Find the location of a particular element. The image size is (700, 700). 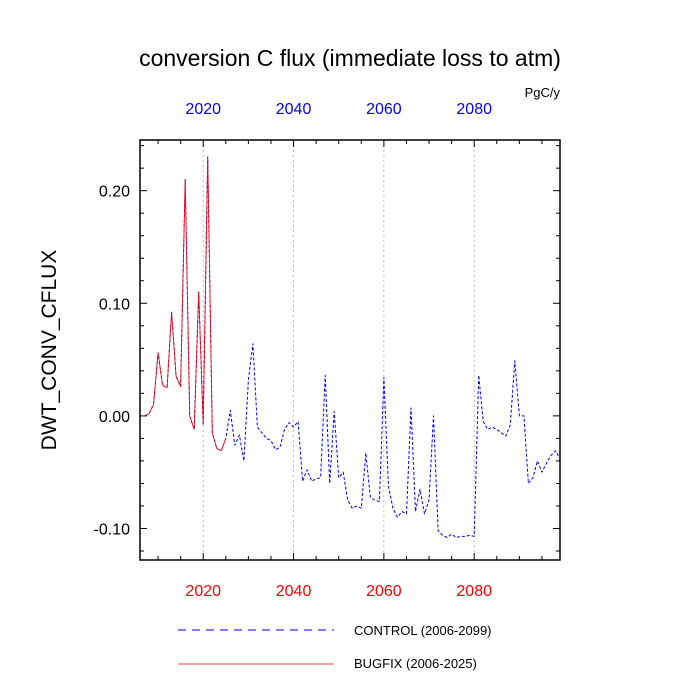

x-tick-label-top: 2020 is located at coordinates (203, 109).